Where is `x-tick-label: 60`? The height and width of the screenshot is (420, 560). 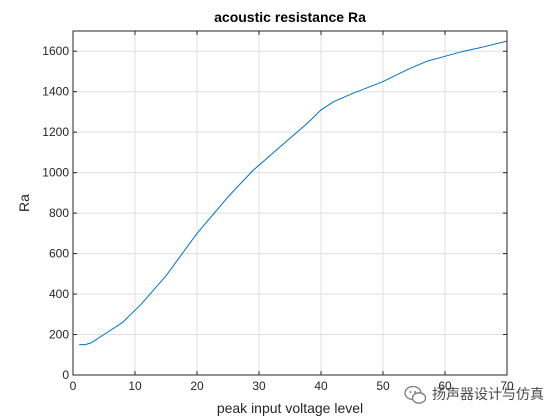
x-tick-label: 60 is located at coordinates (445, 386).